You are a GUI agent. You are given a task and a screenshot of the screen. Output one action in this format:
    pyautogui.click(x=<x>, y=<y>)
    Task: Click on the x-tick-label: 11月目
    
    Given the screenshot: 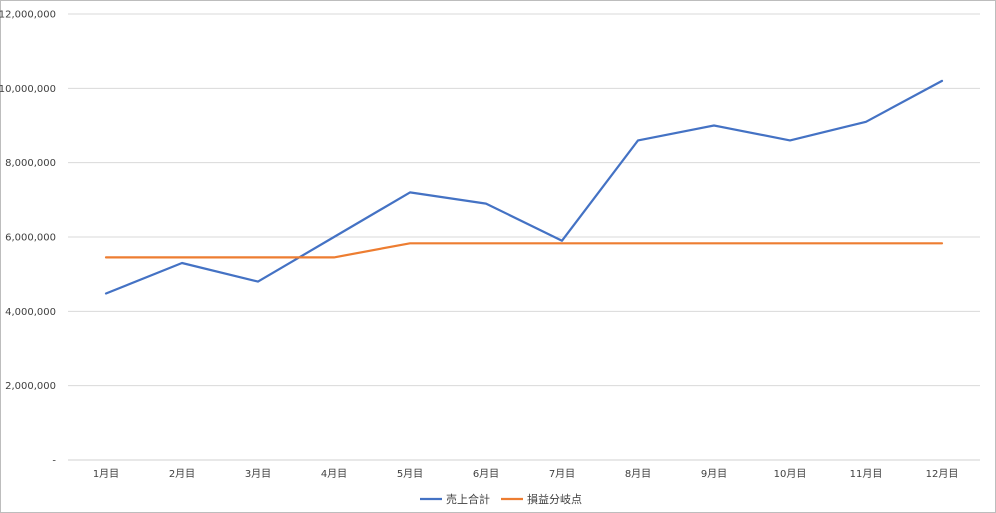 What is the action you would take?
    pyautogui.click(x=866, y=474)
    